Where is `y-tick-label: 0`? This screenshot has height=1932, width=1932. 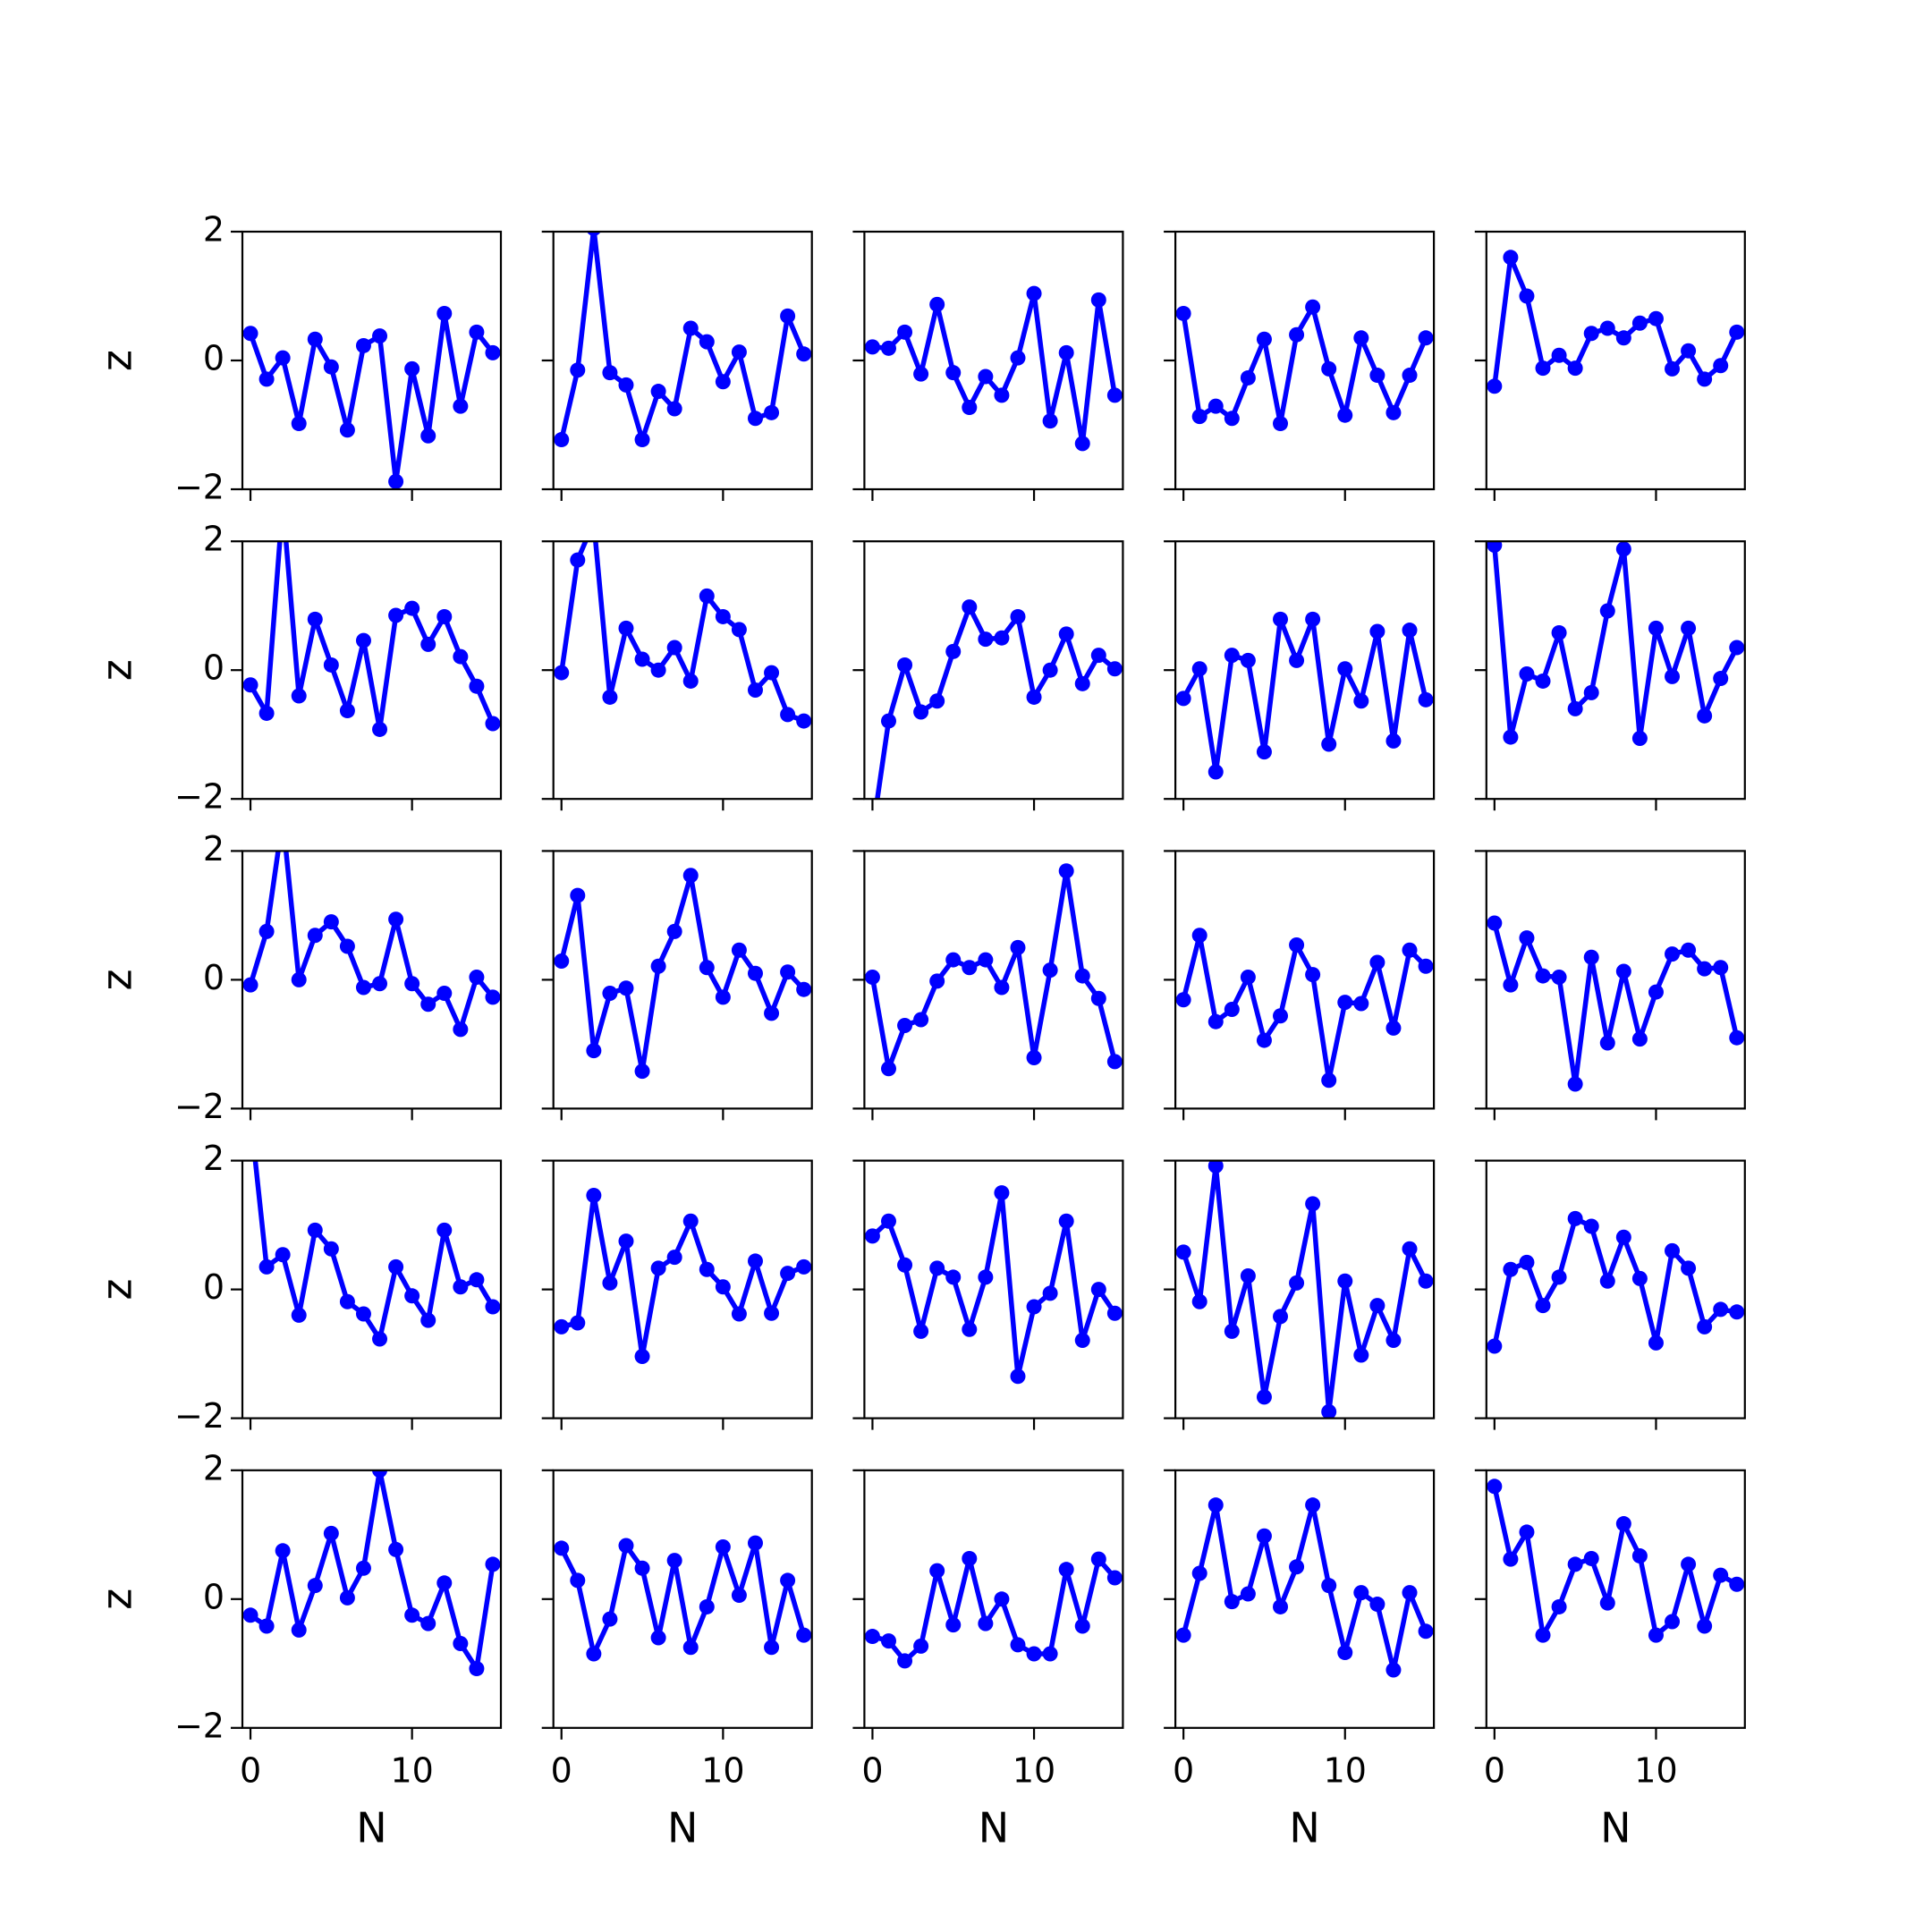 y-tick-label: 0 is located at coordinates (214, 668).